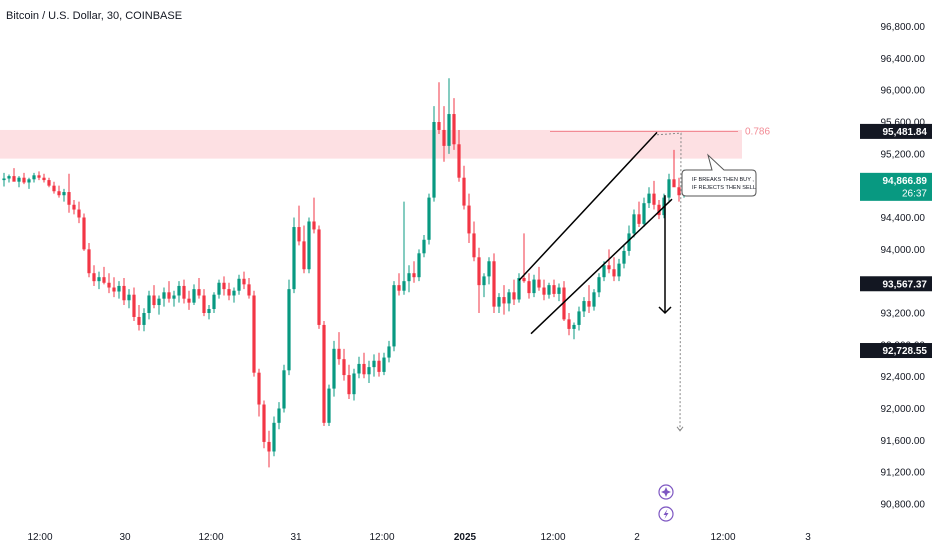  Describe the element at coordinates (903, 250) in the screenshot. I see `price-tick-label: 94,000.00` at that location.